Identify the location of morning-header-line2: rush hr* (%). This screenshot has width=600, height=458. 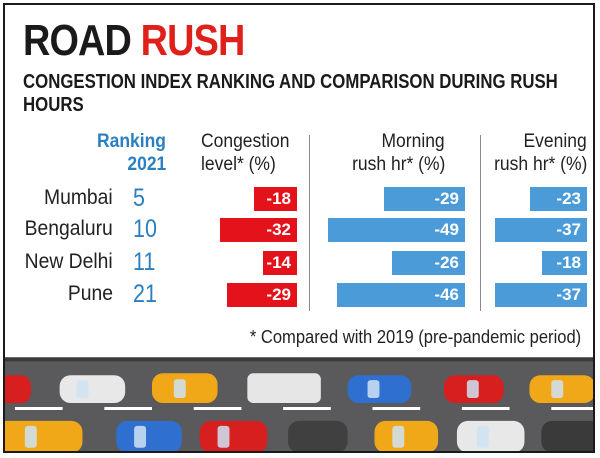
(398, 164).